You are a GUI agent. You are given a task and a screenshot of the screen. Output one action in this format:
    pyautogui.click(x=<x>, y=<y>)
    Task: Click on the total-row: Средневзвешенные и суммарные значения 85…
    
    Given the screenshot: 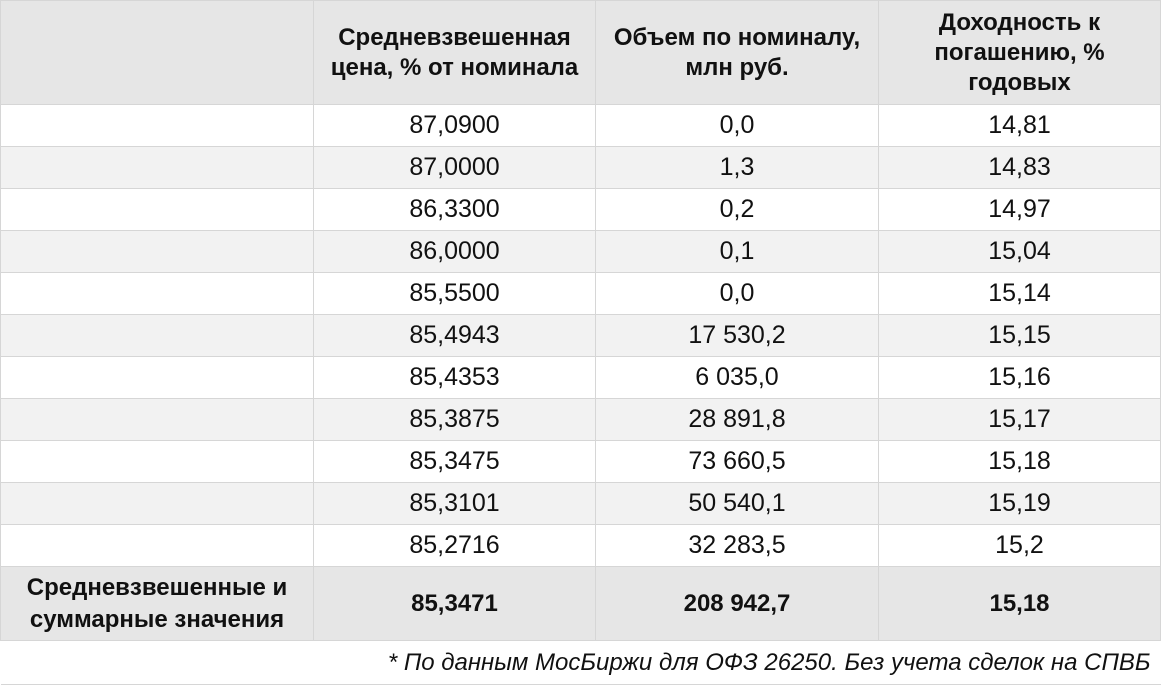 What is the action you would take?
    pyautogui.click(x=580, y=603)
    